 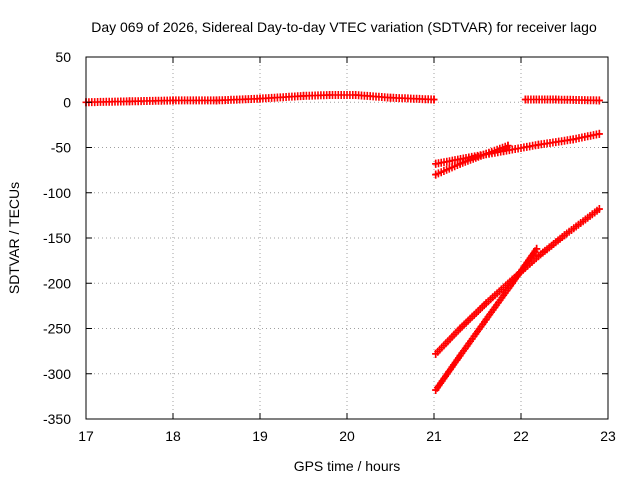 What do you see at coordinates (434, 436) in the screenshot?
I see `x-tick-label: 21` at bounding box center [434, 436].